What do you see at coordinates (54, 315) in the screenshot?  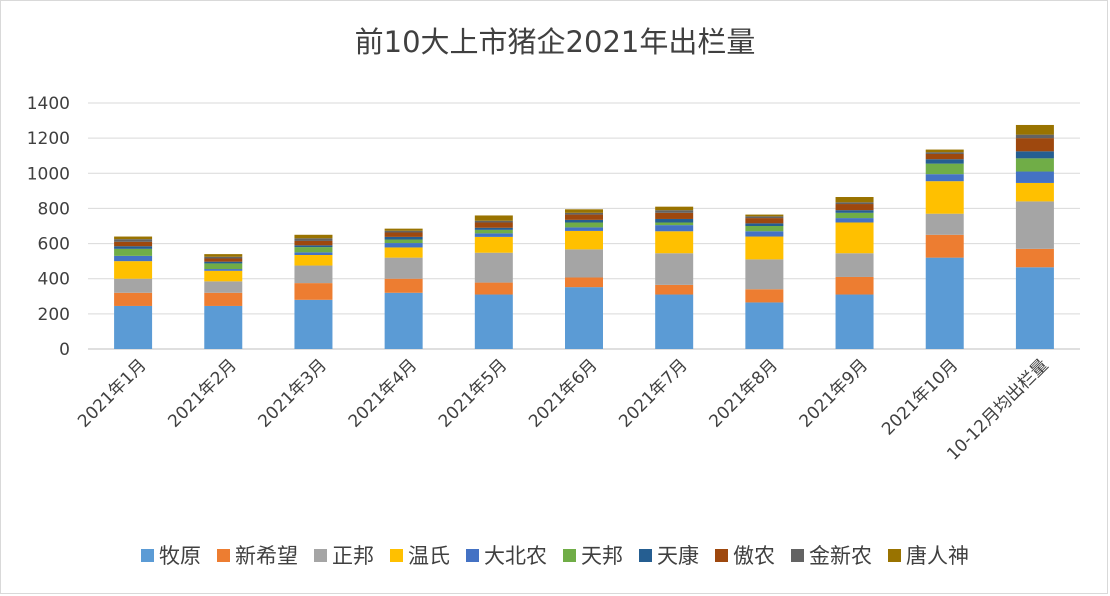 I see `y-tick-label: 200` at bounding box center [54, 315].